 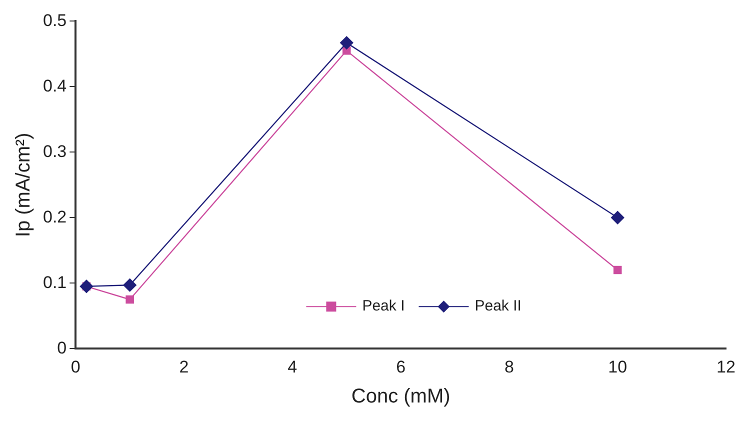 What do you see at coordinates (726, 366) in the screenshot?
I see `x-tick-label: 12` at bounding box center [726, 366].